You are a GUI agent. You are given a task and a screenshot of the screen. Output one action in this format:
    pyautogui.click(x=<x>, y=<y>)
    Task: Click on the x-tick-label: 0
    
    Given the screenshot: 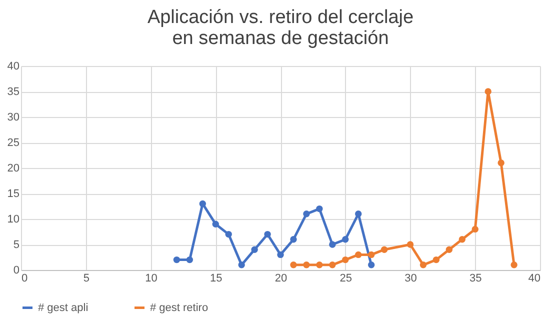 What is the action you would take?
    pyautogui.click(x=25, y=278)
    